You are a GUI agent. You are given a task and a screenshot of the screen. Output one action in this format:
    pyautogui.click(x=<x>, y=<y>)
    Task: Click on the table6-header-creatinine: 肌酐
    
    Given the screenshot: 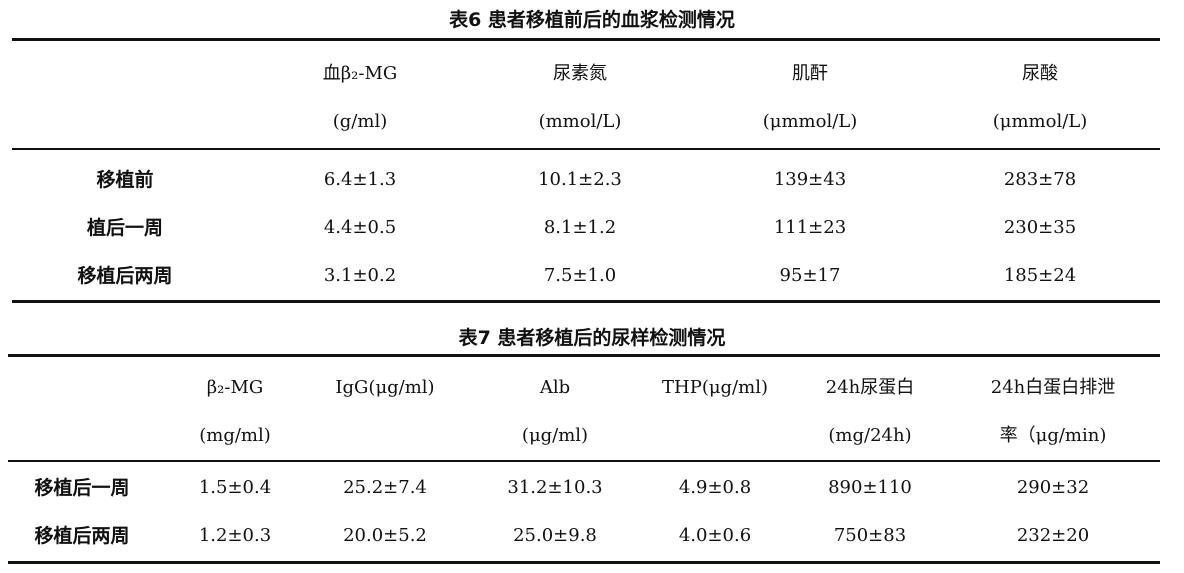 What is the action you would take?
    pyautogui.click(x=810, y=73)
    